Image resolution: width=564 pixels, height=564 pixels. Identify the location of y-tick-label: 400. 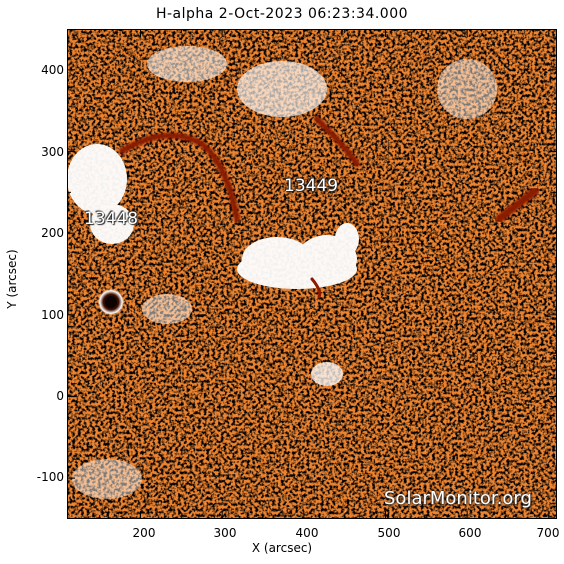
(52, 70).